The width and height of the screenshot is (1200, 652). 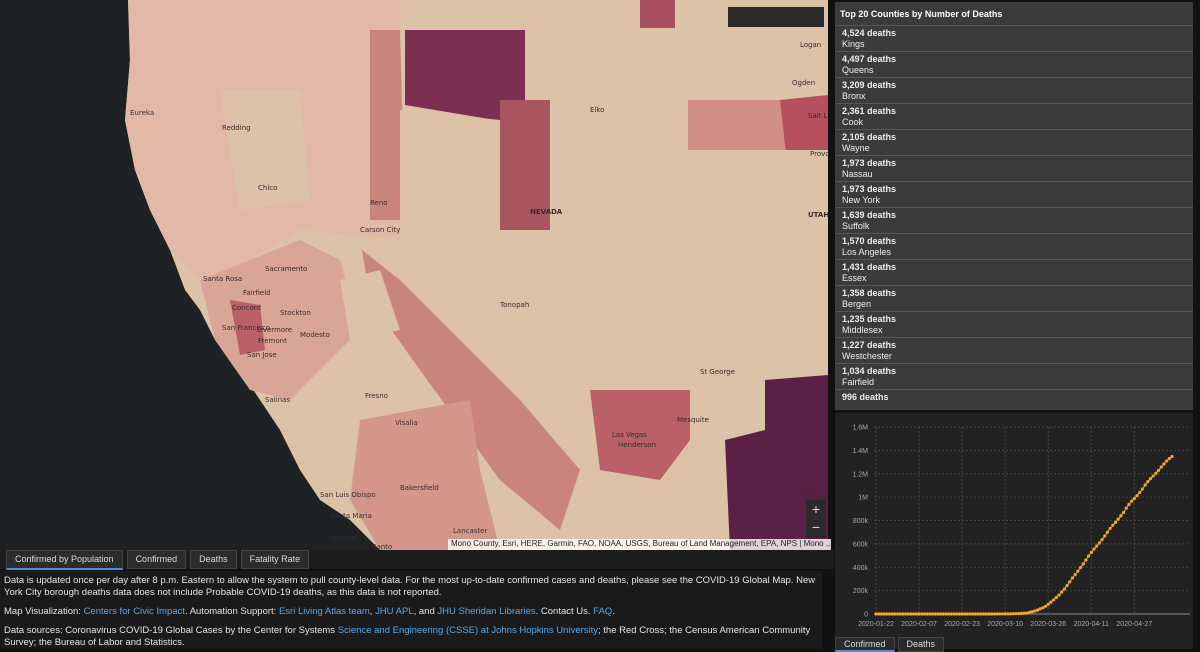 I want to click on chart-tab: Confirmed, so click(x=865, y=644).